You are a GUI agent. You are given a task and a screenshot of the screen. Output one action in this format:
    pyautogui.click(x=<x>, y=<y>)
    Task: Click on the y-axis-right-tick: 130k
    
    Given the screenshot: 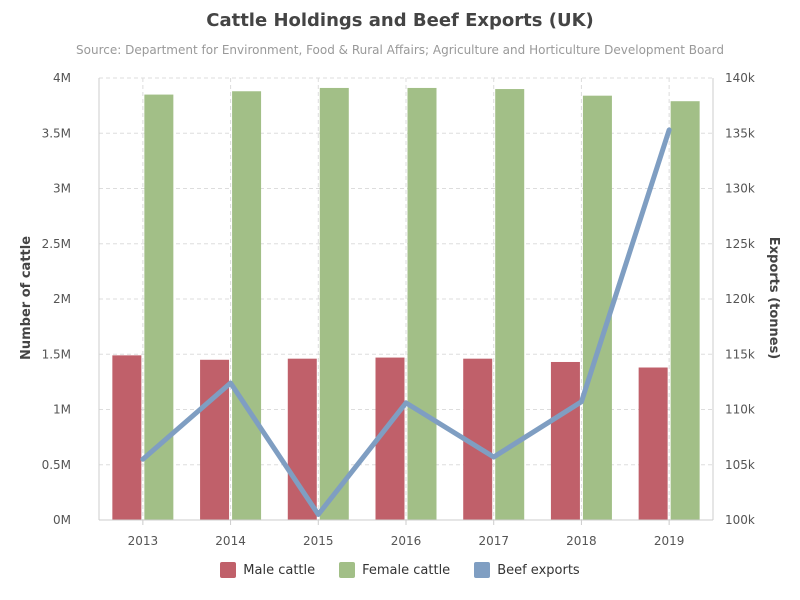 What is the action you would take?
    pyautogui.click(x=740, y=189)
    